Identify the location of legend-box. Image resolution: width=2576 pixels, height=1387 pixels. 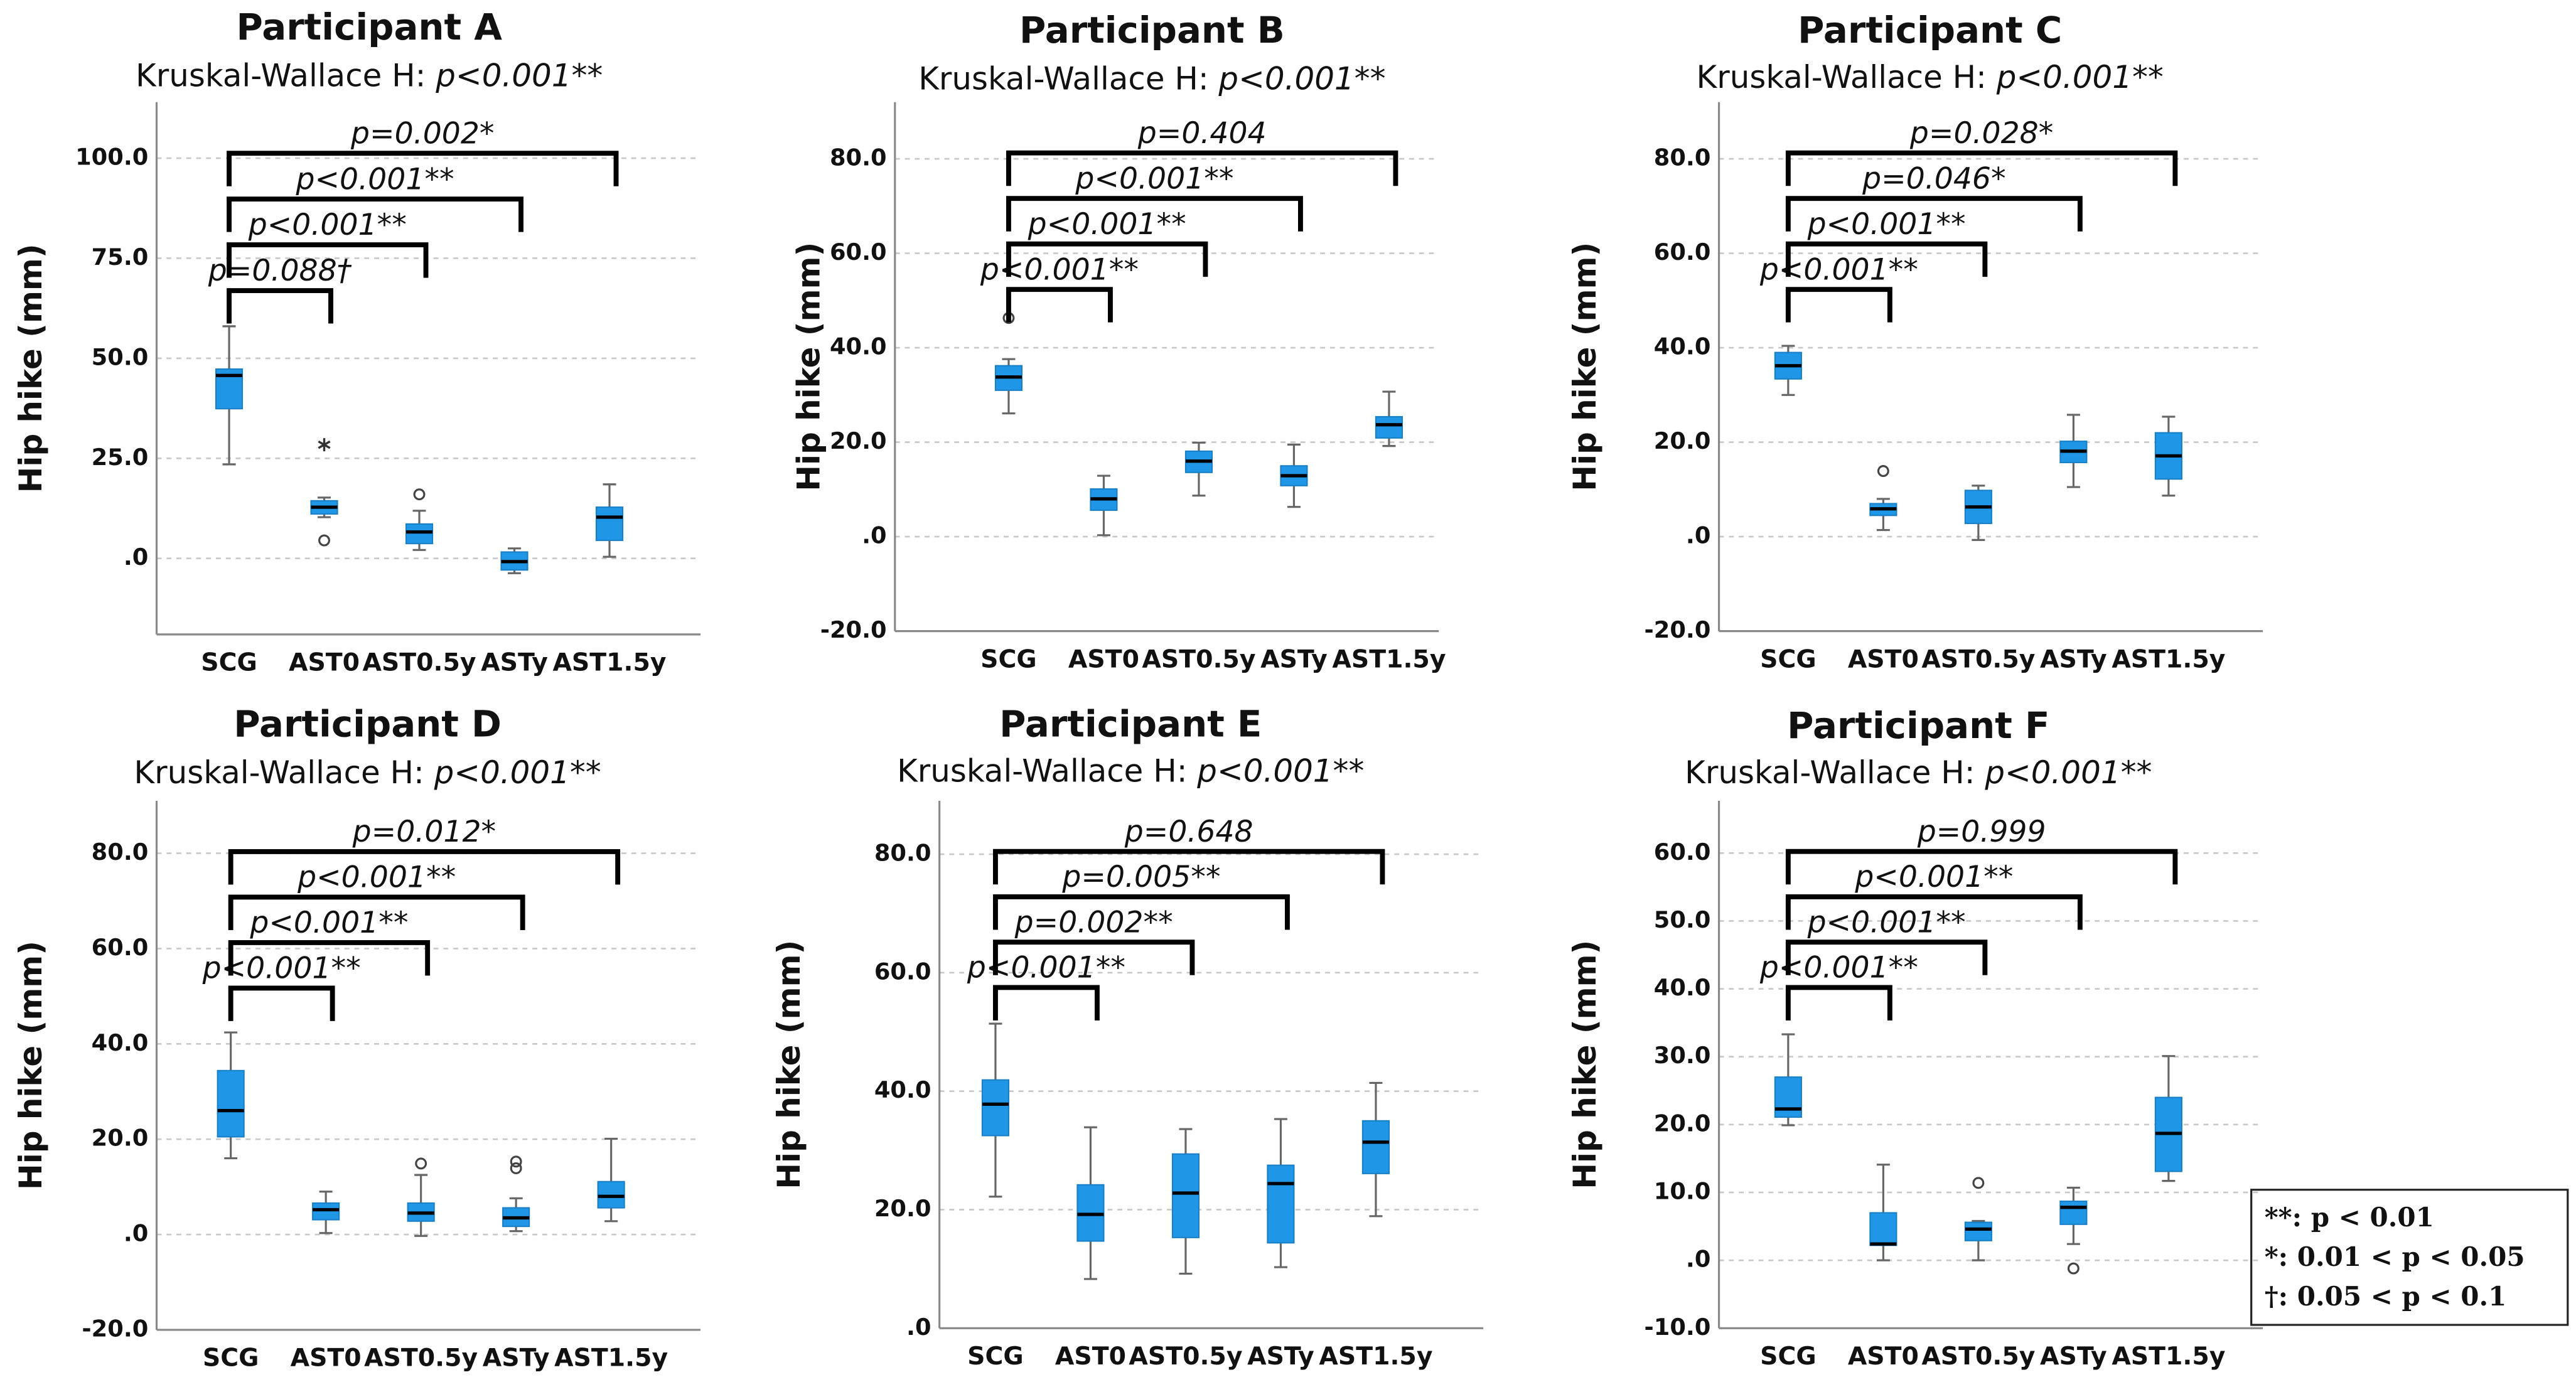
(2409, 1257).